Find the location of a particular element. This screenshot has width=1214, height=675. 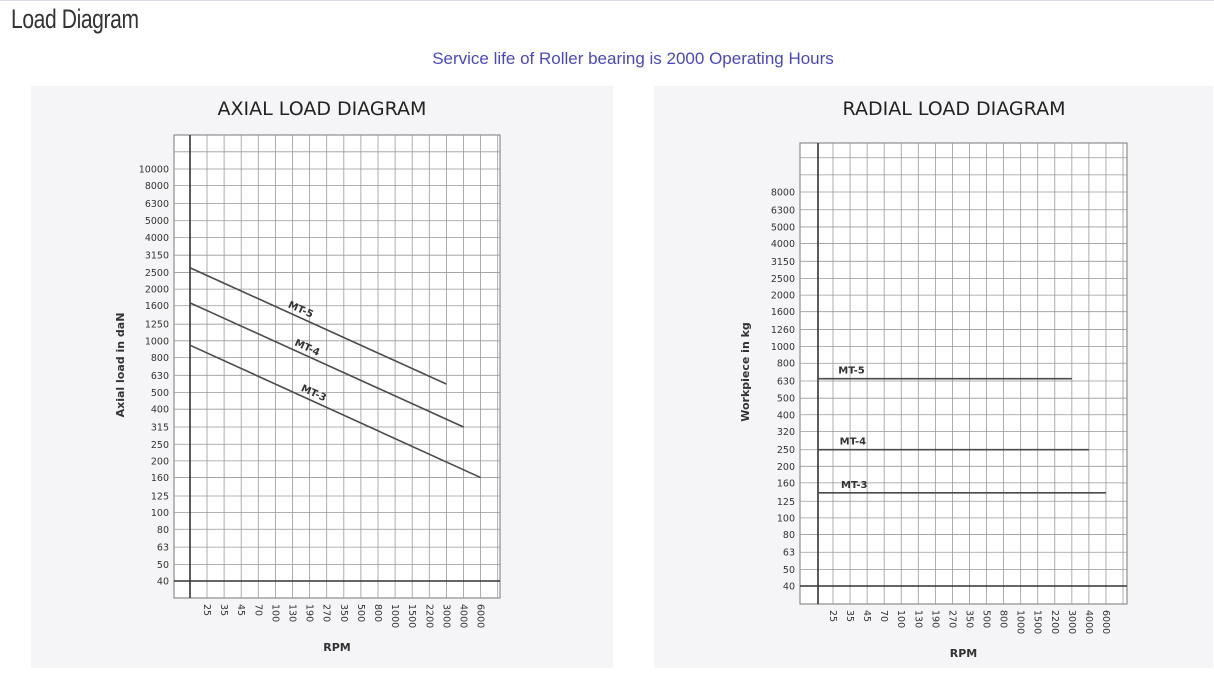

series-label: MT-4 is located at coordinates (853, 442).